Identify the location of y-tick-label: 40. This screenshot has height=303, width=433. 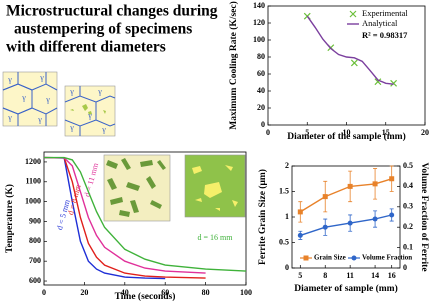
(261, 90).